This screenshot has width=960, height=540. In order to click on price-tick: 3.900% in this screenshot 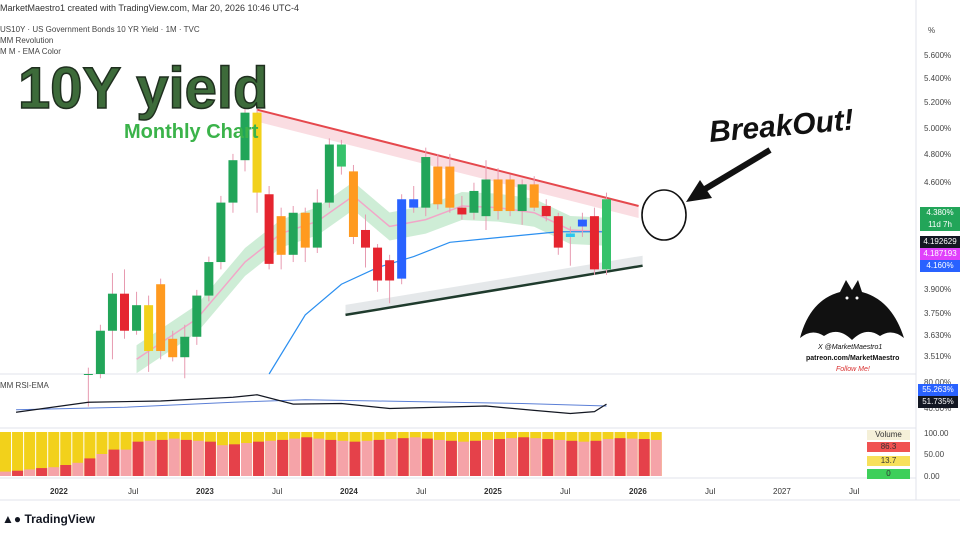, I will do `click(937, 289)`.